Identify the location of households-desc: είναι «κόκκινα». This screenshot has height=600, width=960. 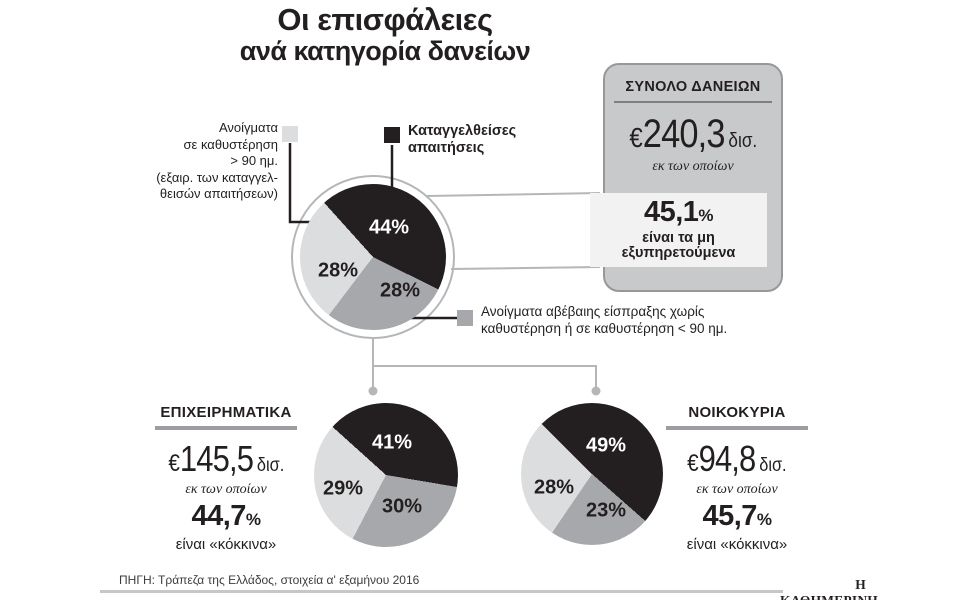
(737, 544).